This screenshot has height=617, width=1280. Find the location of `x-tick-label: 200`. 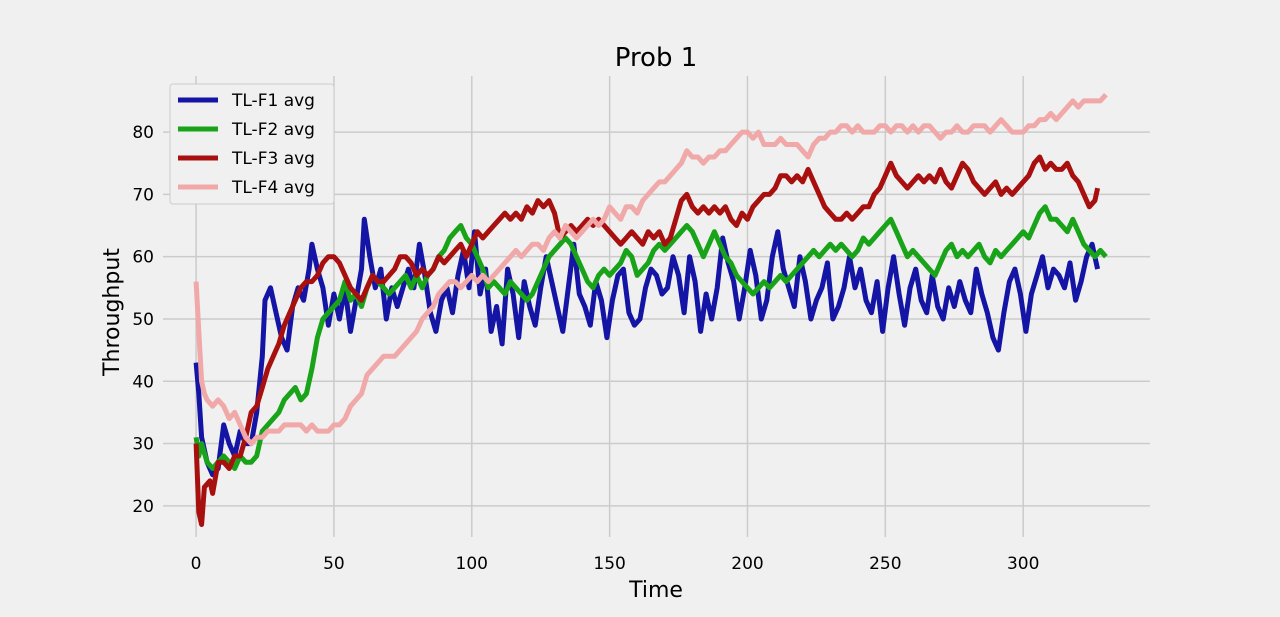

x-tick-label: 200 is located at coordinates (747, 564).